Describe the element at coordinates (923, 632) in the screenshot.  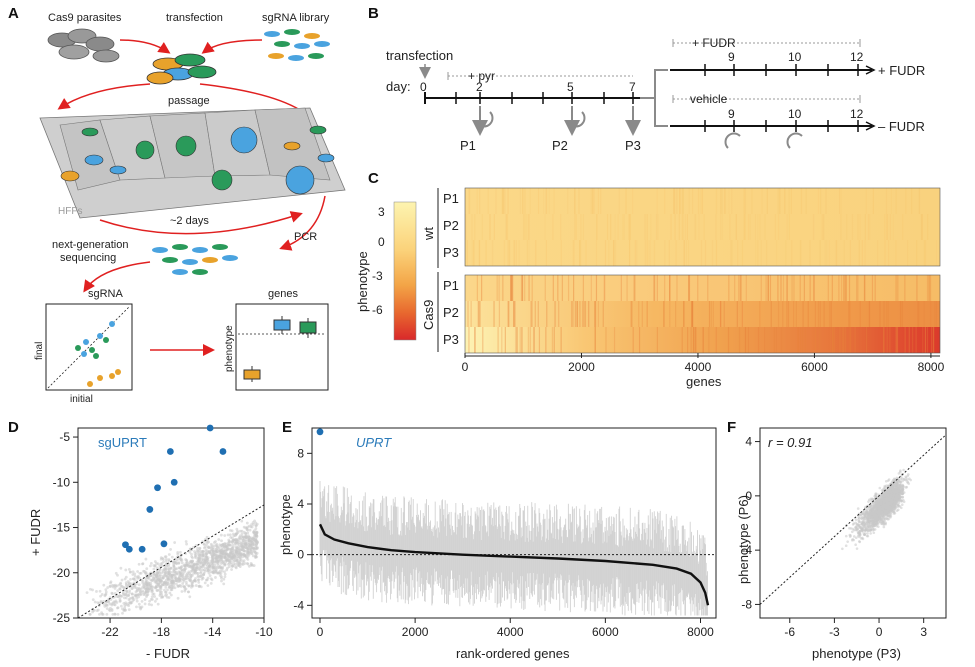
I see `plot-f-x-tick: 3` at that location.